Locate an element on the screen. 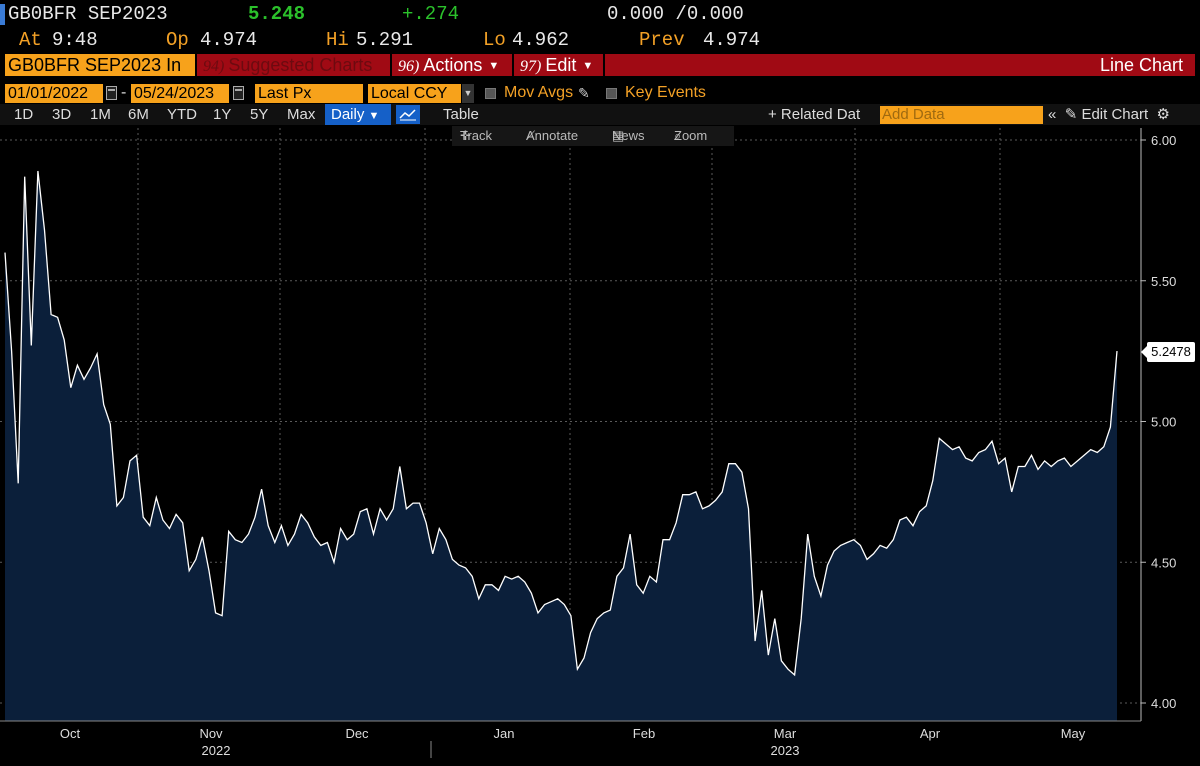 The width and height of the screenshot is (1200, 766). y-tick-label: 5.50 is located at coordinates (1163, 281).